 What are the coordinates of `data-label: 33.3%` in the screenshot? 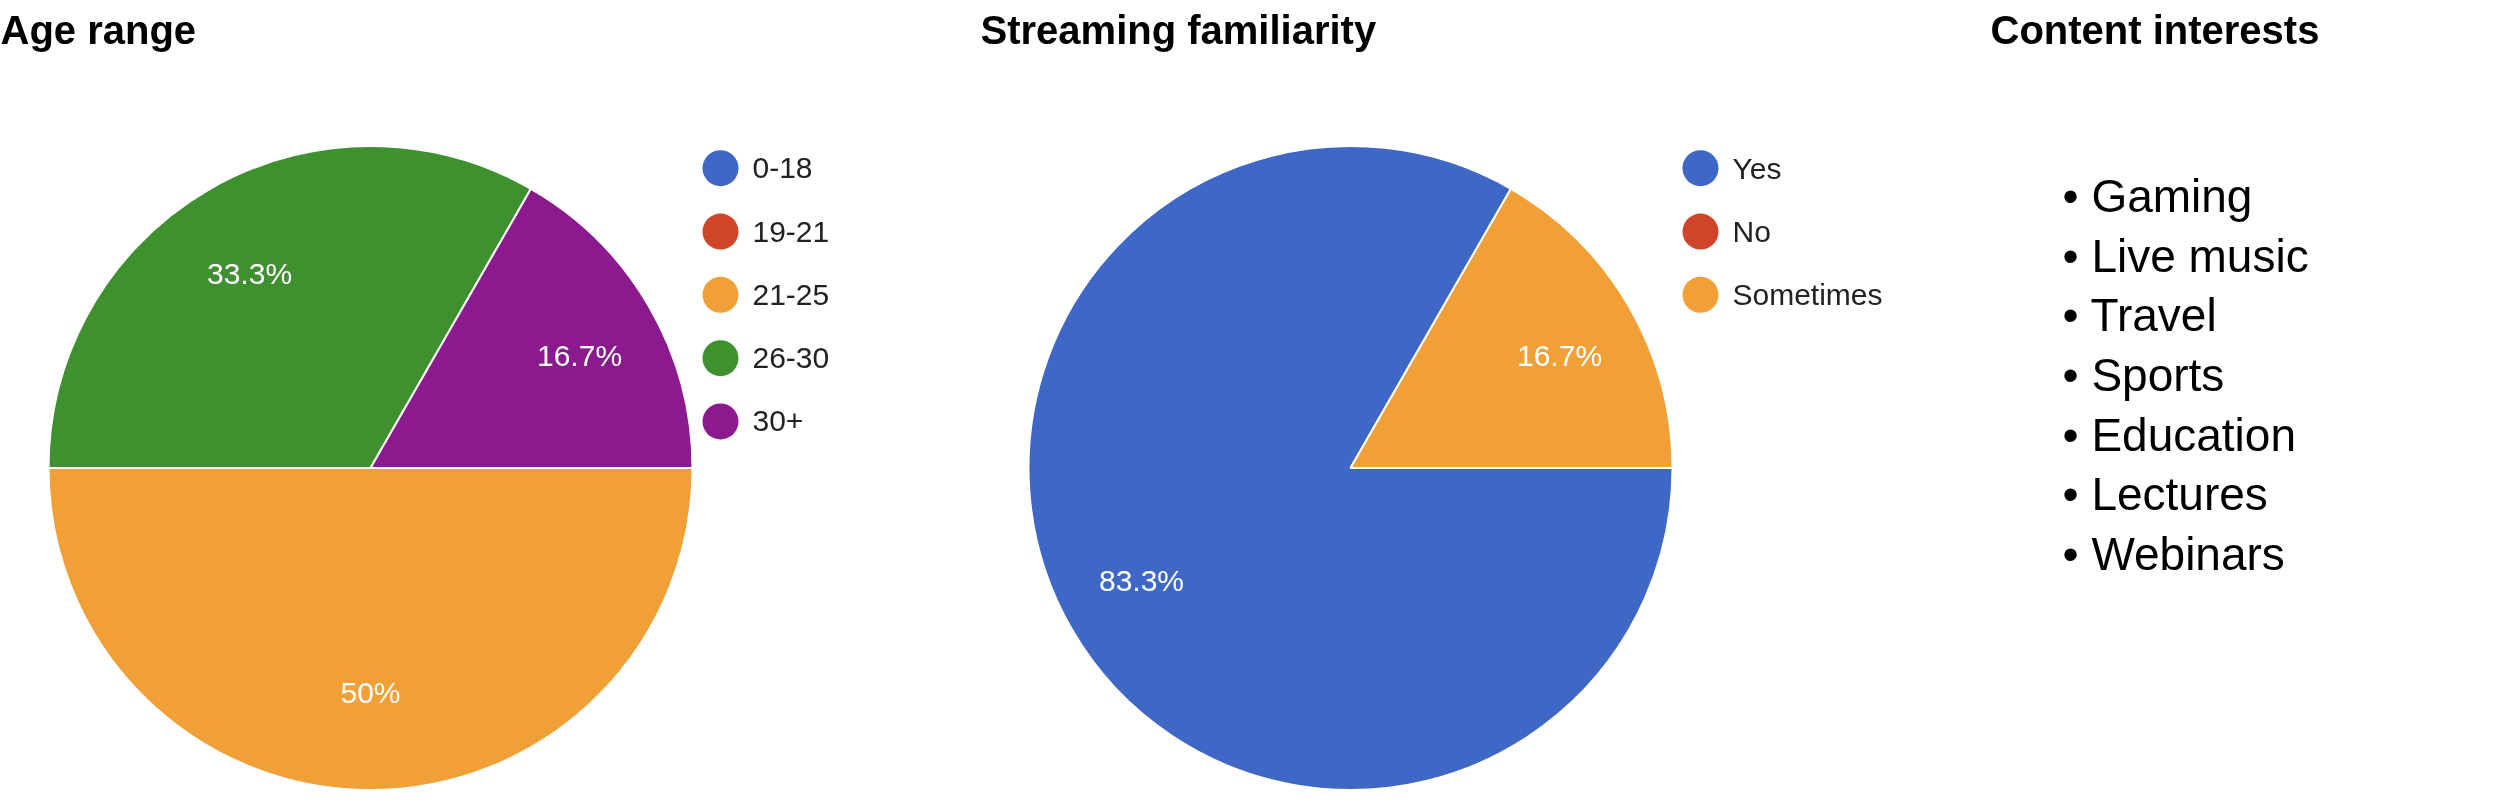 It's located at (250, 273).